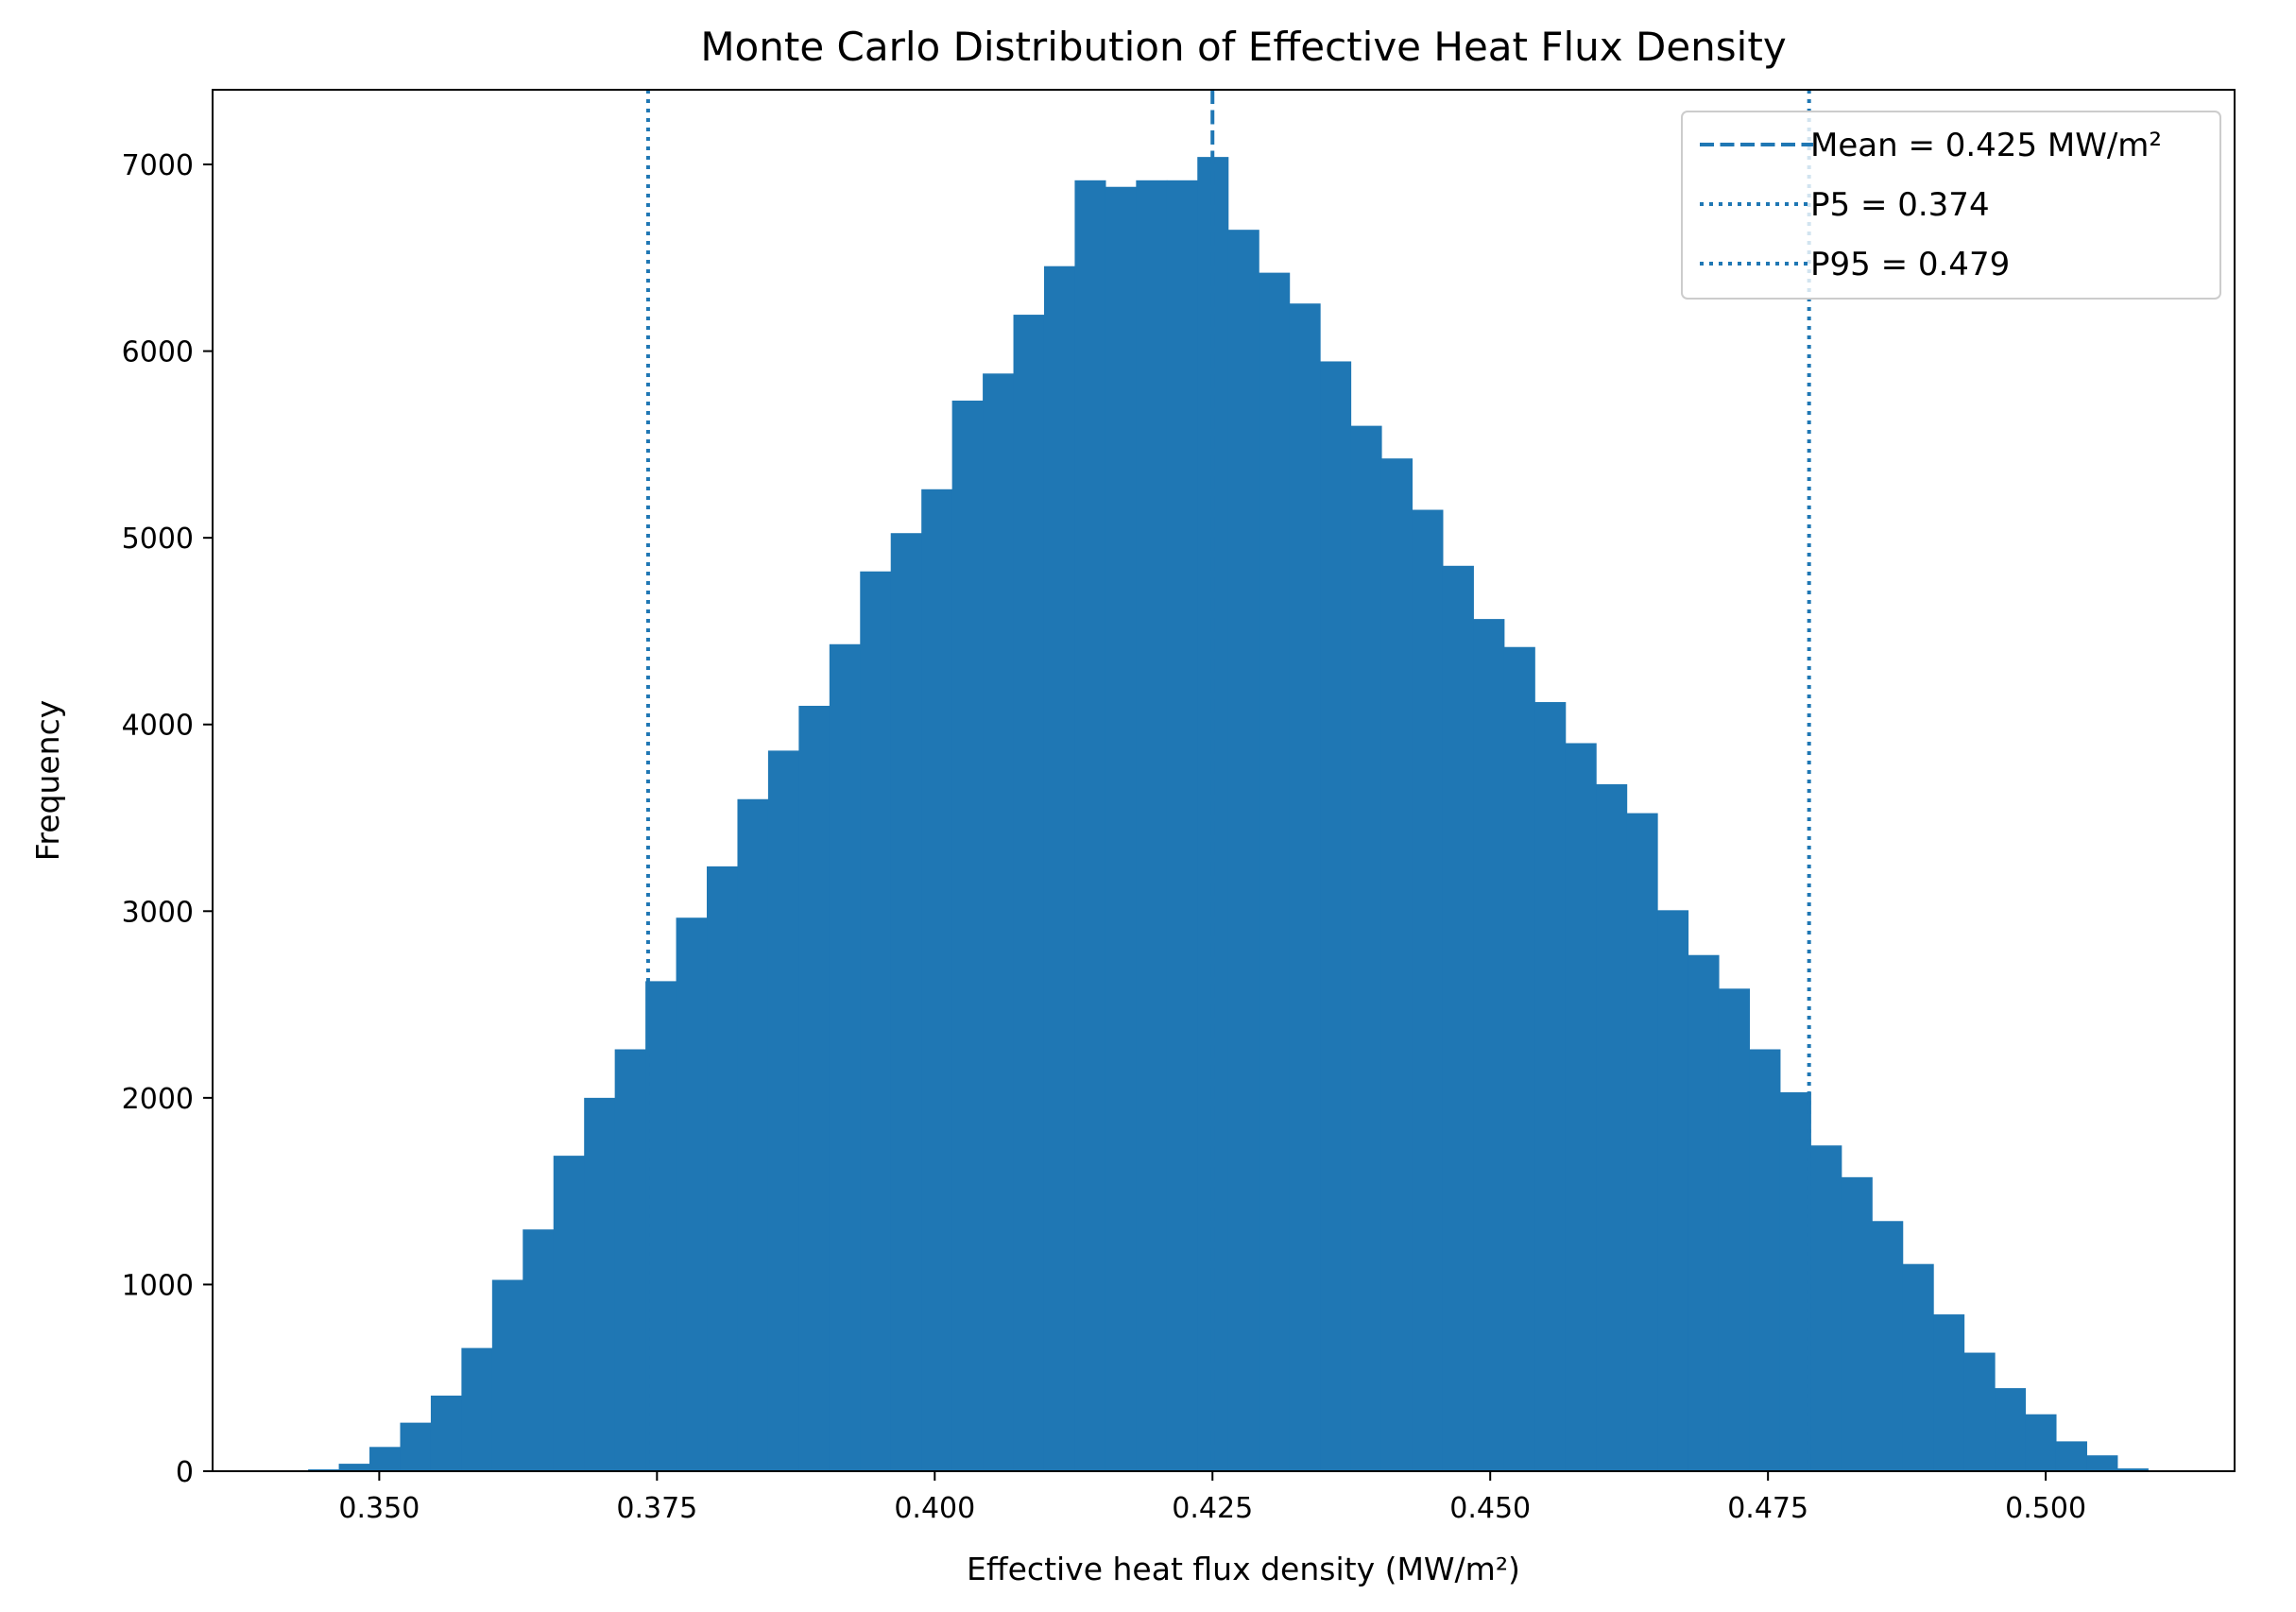 The height and width of the screenshot is (1612, 2296). Describe the element at coordinates (185, 1472) in the screenshot. I see `y-tick-label: 0` at that location.